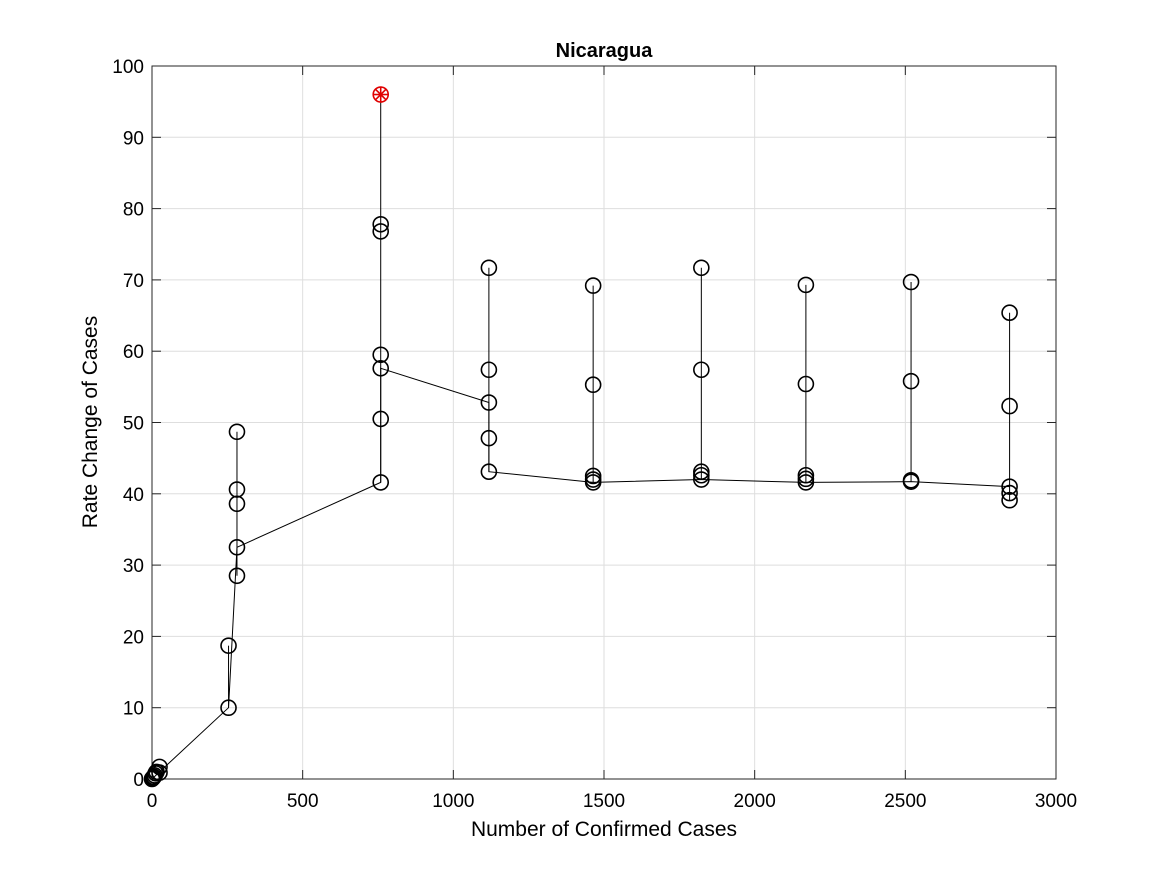  Describe the element at coordinates (133, 424) in the screenshot. I see `y-tick-label: 50` at that location.